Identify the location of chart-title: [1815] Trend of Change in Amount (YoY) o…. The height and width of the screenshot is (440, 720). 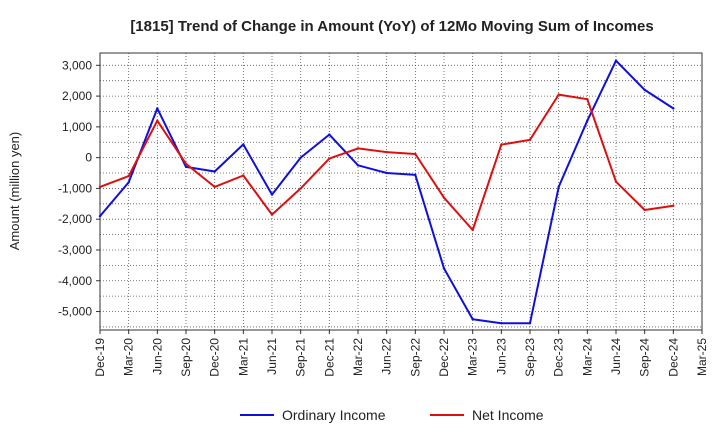
(391, 26).